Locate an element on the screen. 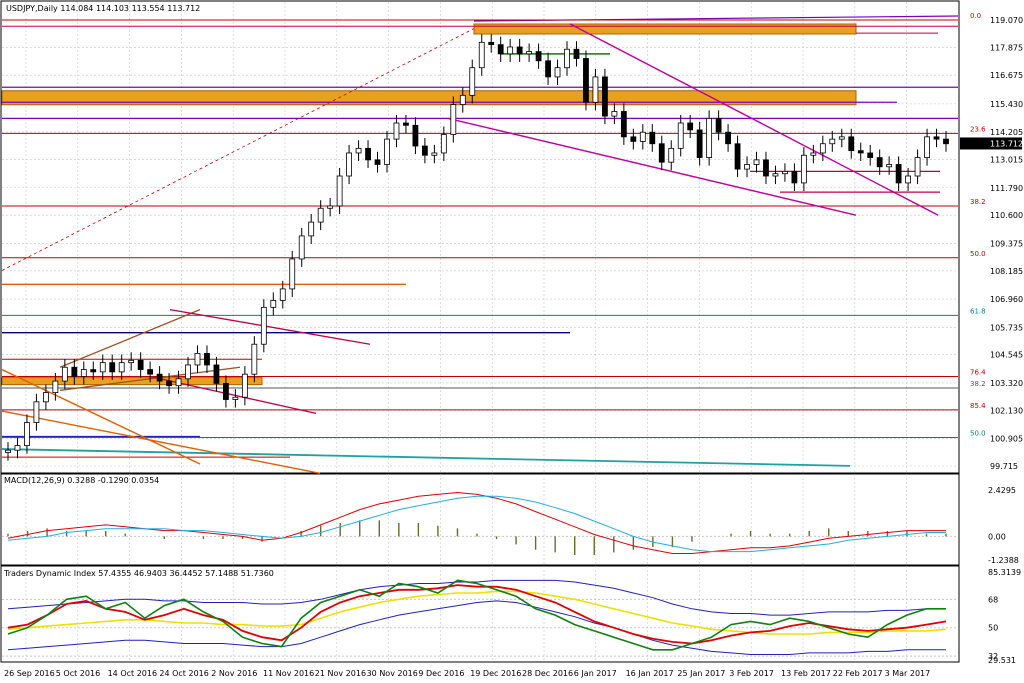 This screenshot has width=1024, height=683. date-label: 6 Jan 2017 is located at coordinates (595, 673).